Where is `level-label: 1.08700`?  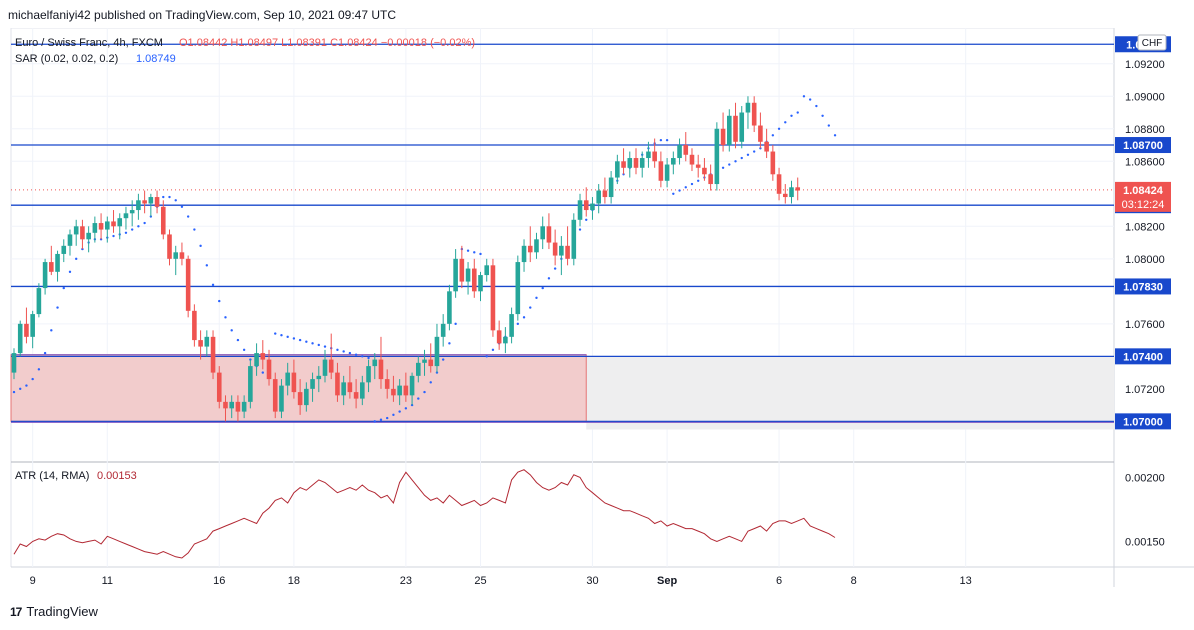 level-label: 1.08700 is located at coordinates (1143, 146).